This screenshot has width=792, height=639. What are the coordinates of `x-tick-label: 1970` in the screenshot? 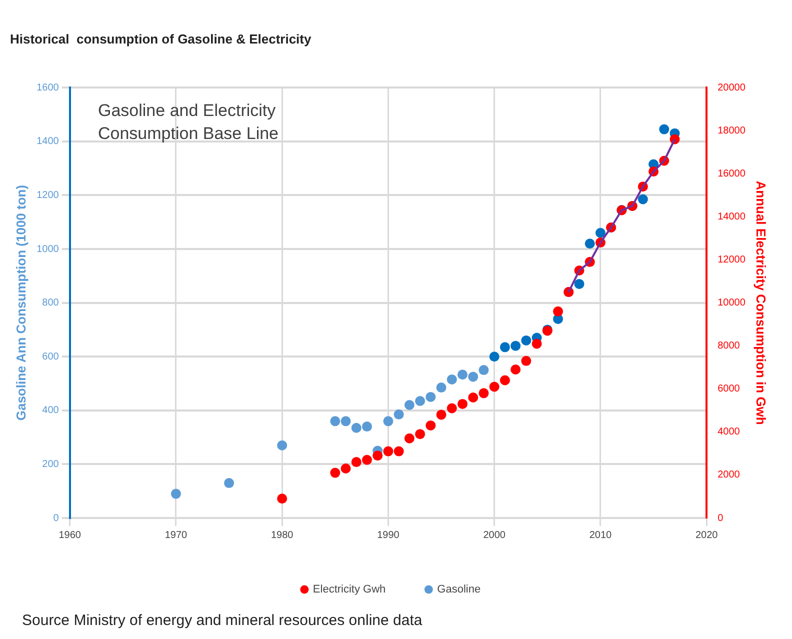 It's located at (176, 535).